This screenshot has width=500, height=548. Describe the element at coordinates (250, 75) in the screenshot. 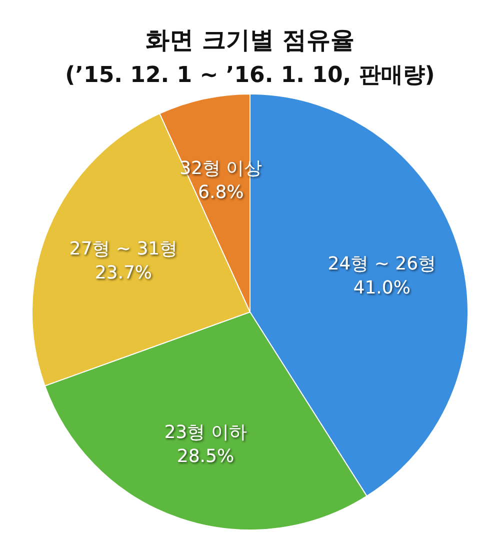

I see `chart-subtitle: (’15. 12. 1 ~ ’16. 1. 10, 판매량)` at that location.